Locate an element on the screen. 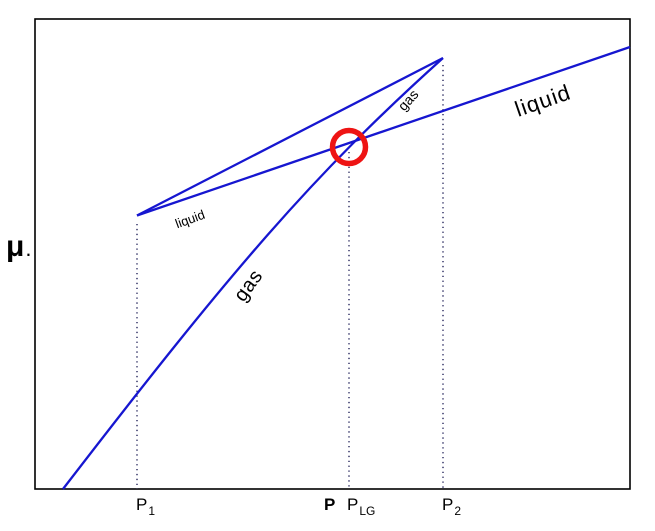 This screenshot has width=655, height=531. x-tick-p2-main: P is located at coordinates (448, 504).